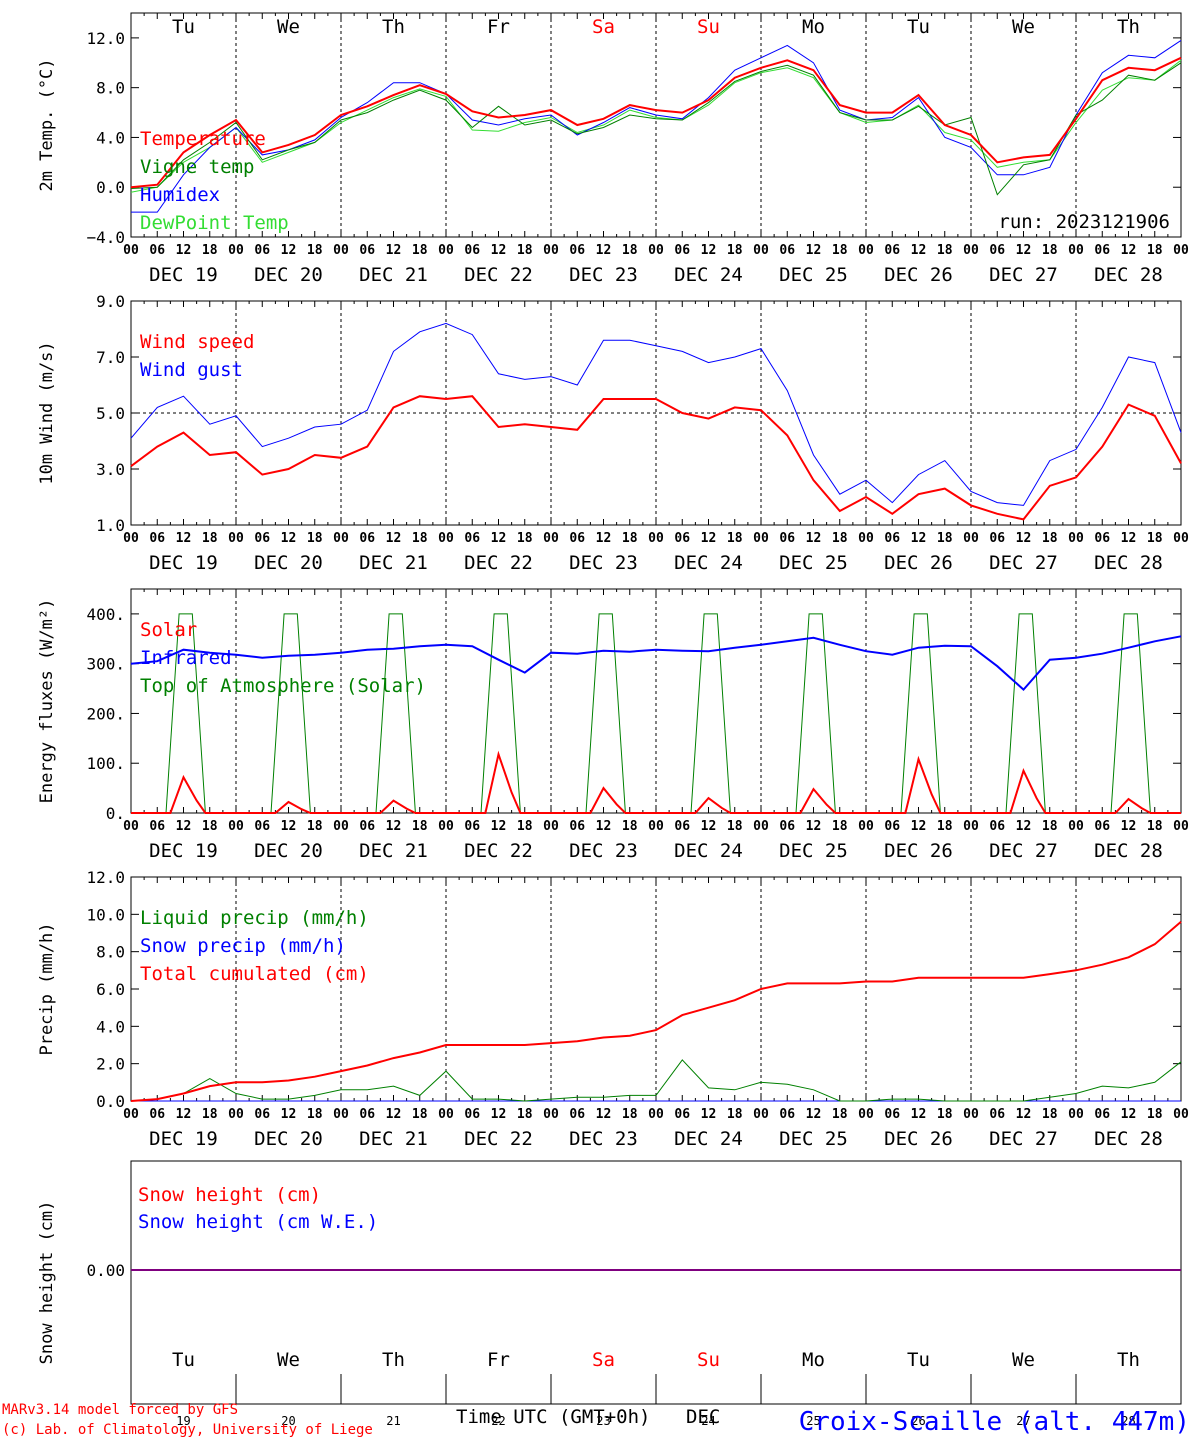 The width and height of the screenshot is (1194, 1440). Describe the element at coordinates (918, 27) in the screenshot. I see `day-name: Tu` at that location.